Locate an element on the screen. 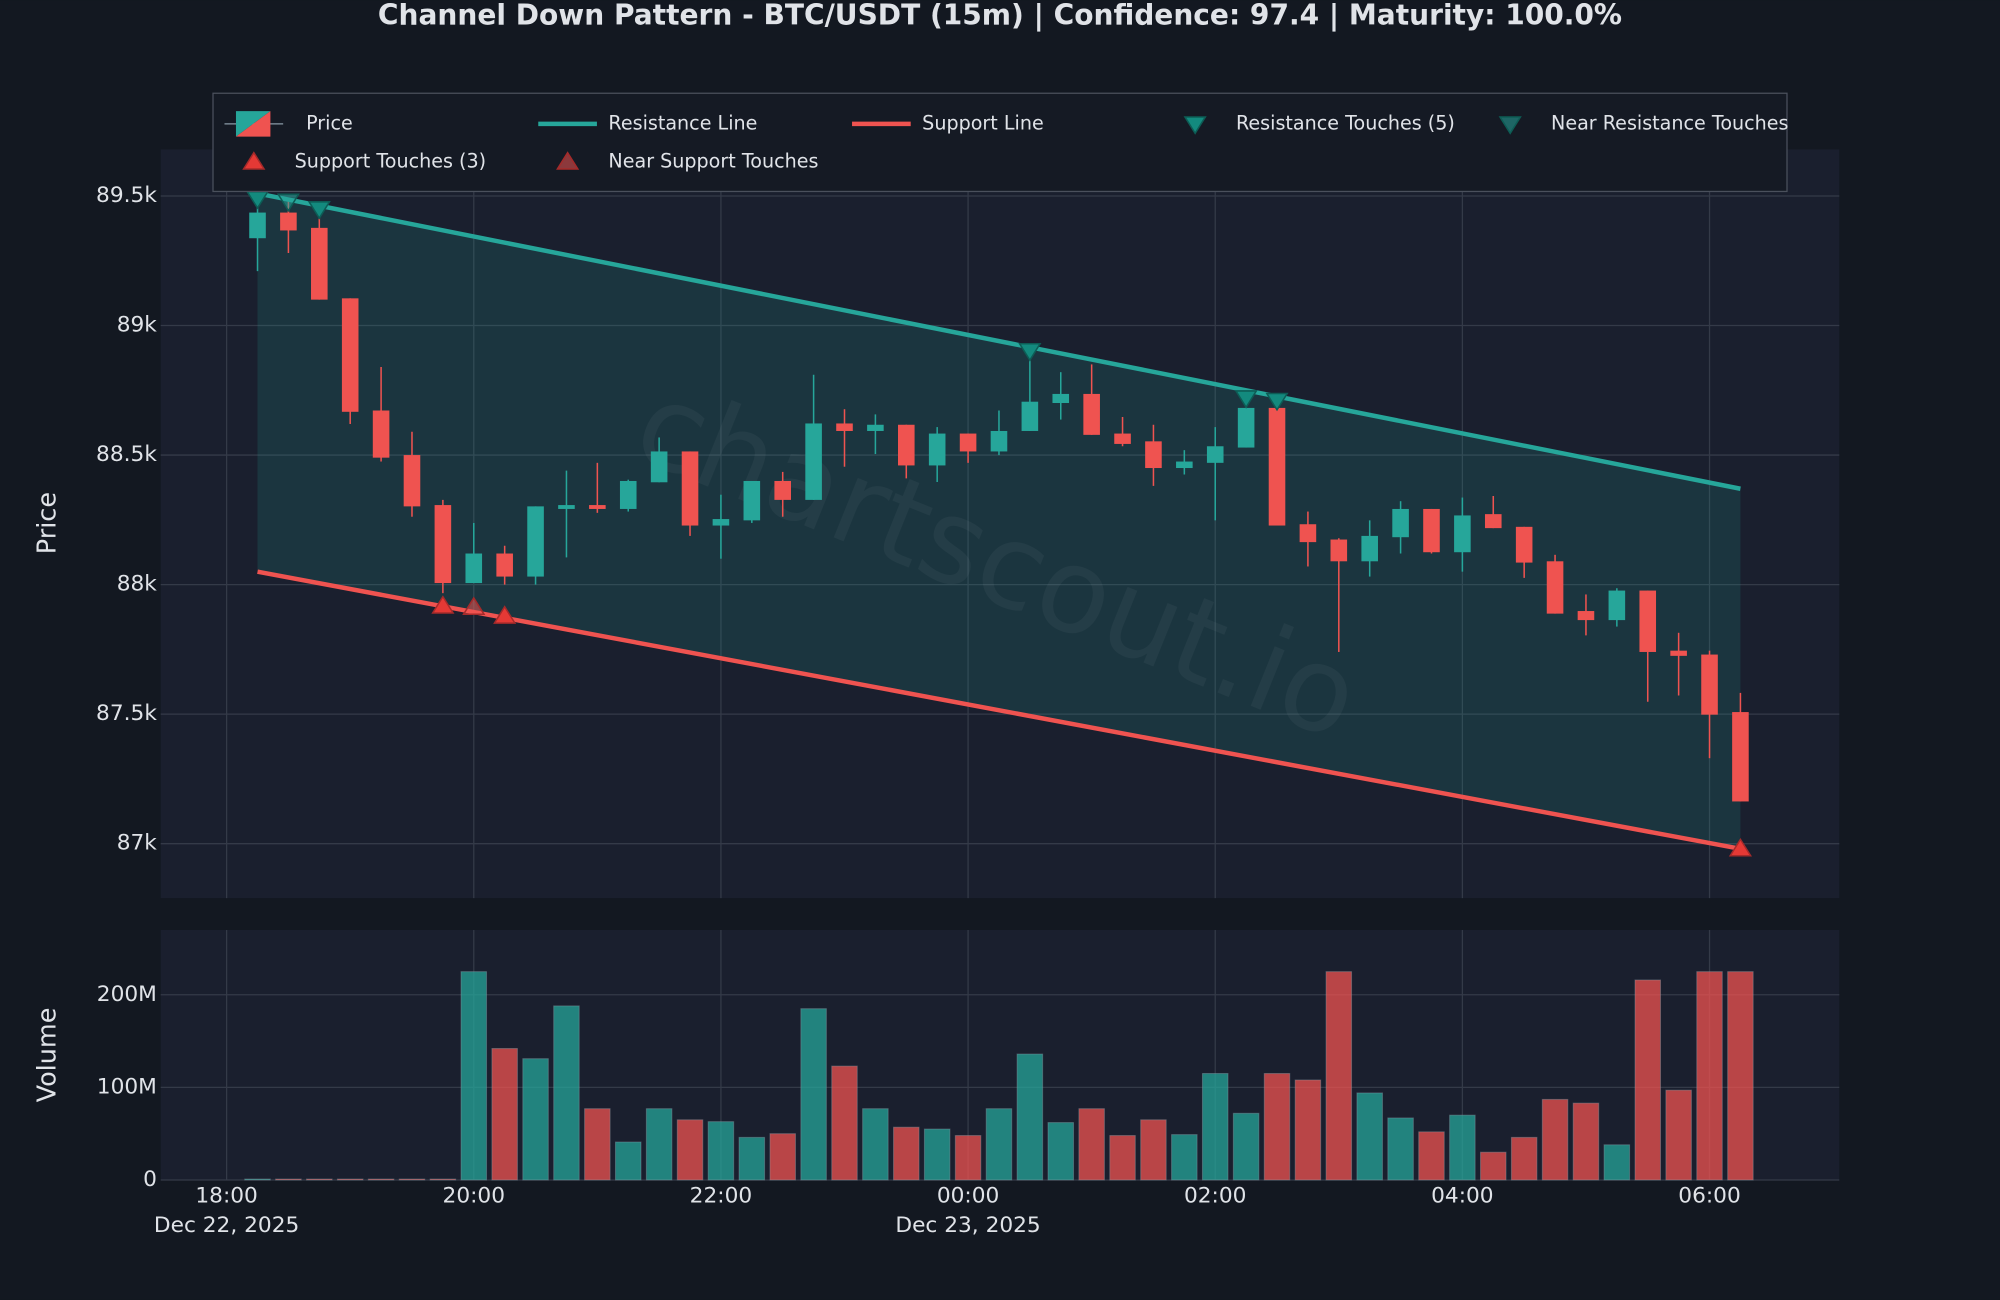  y-tick-label: 88k is located at coordinates (137, 584).